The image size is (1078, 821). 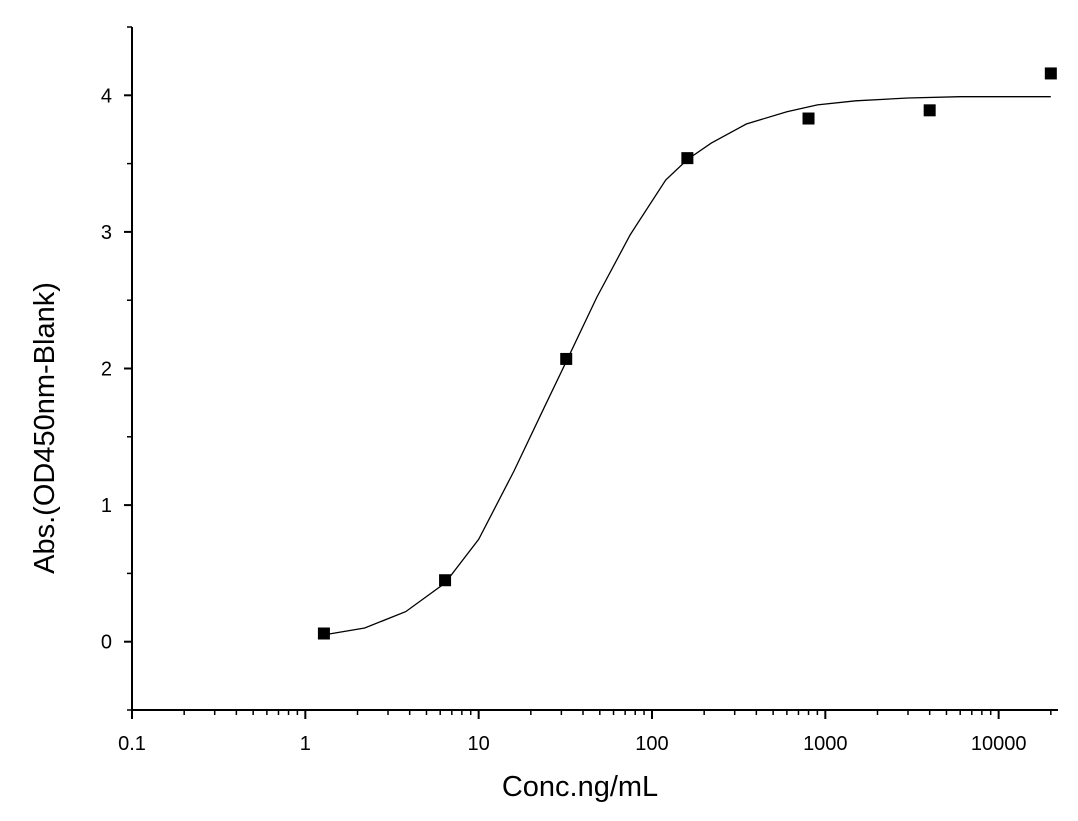 What do you see at coordinates (651, 744) in the screenshot?
I see `x-tick-label: 100` at bounding box center [651, 744].